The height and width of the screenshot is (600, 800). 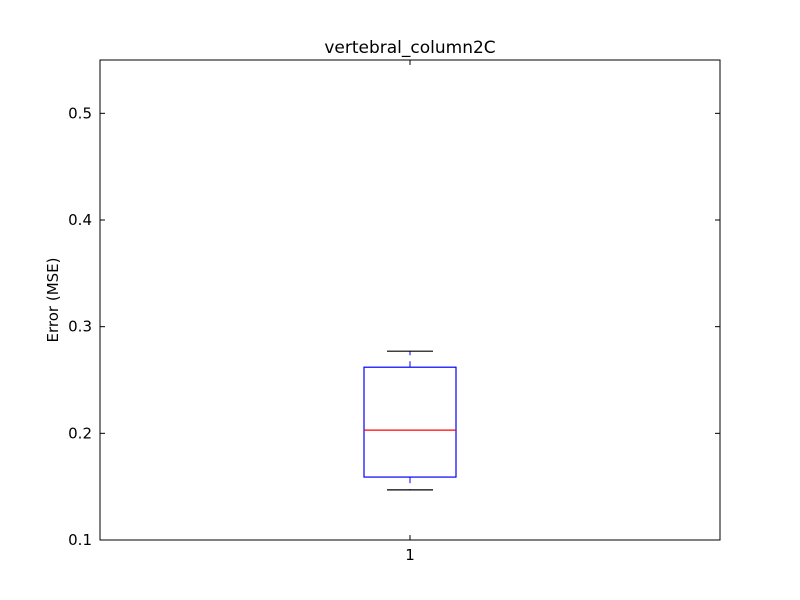 I want to click on y-tick-label: 0.5, so click(x=80, y=113).